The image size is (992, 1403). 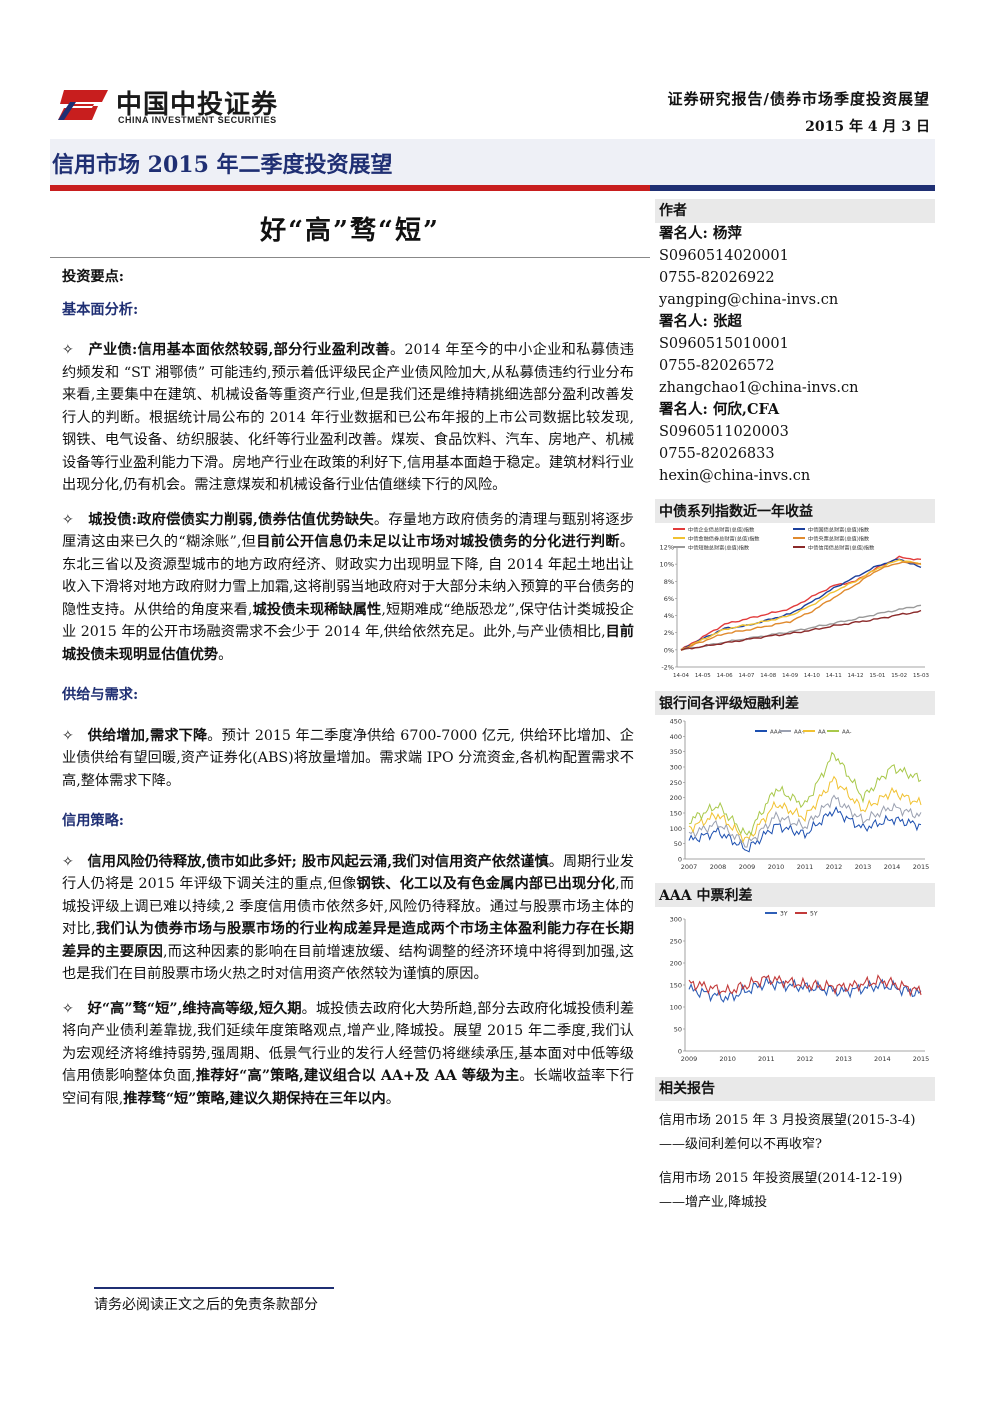 I want to click on x-tick-label: 14-08, so click(x=768, y=676).